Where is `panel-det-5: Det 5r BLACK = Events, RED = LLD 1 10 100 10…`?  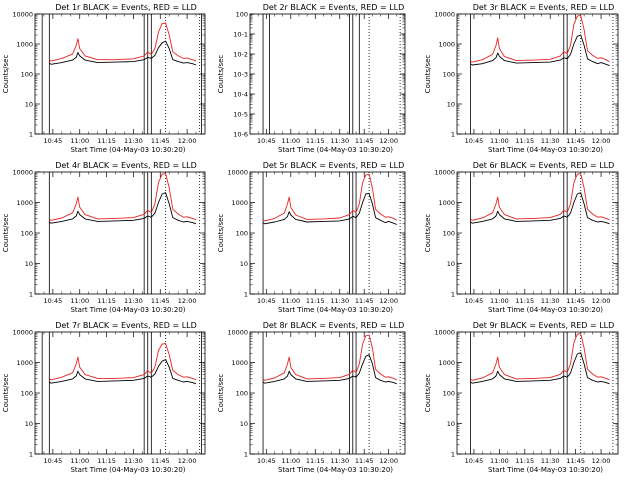
panel-det-5: Det 5r BLACK = Events, RED = LLD 1 10 100 10… is located at coordinates (311, 237).